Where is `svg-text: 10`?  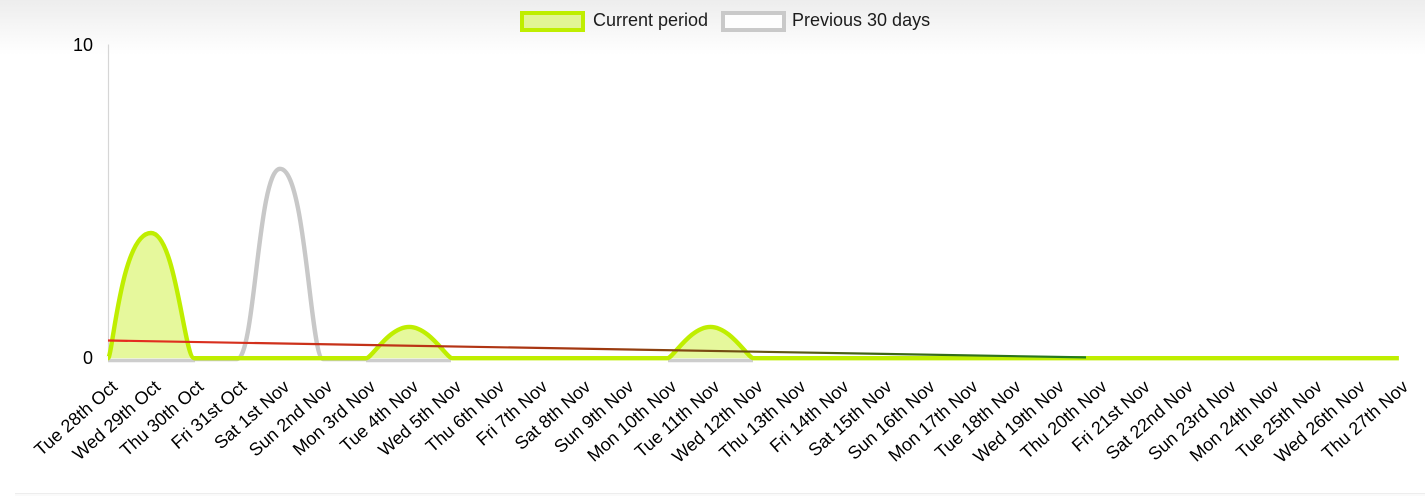 svg-text: 10 is located at coordinates (83, 45).